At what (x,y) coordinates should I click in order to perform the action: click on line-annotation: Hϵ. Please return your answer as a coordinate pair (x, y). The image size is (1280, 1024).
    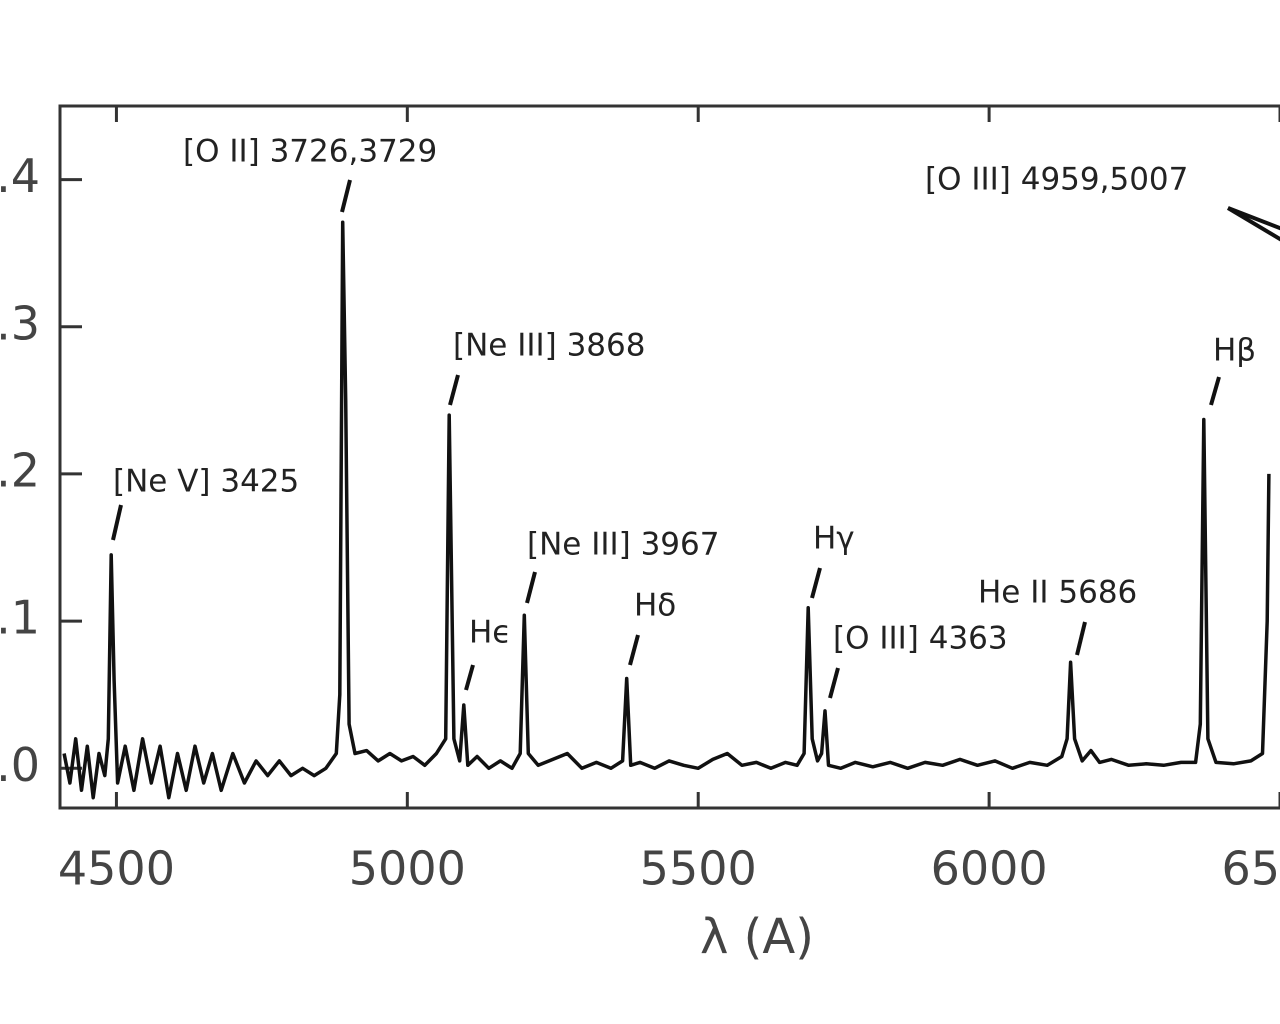
    Looking at the image, I should click on (490, 633).